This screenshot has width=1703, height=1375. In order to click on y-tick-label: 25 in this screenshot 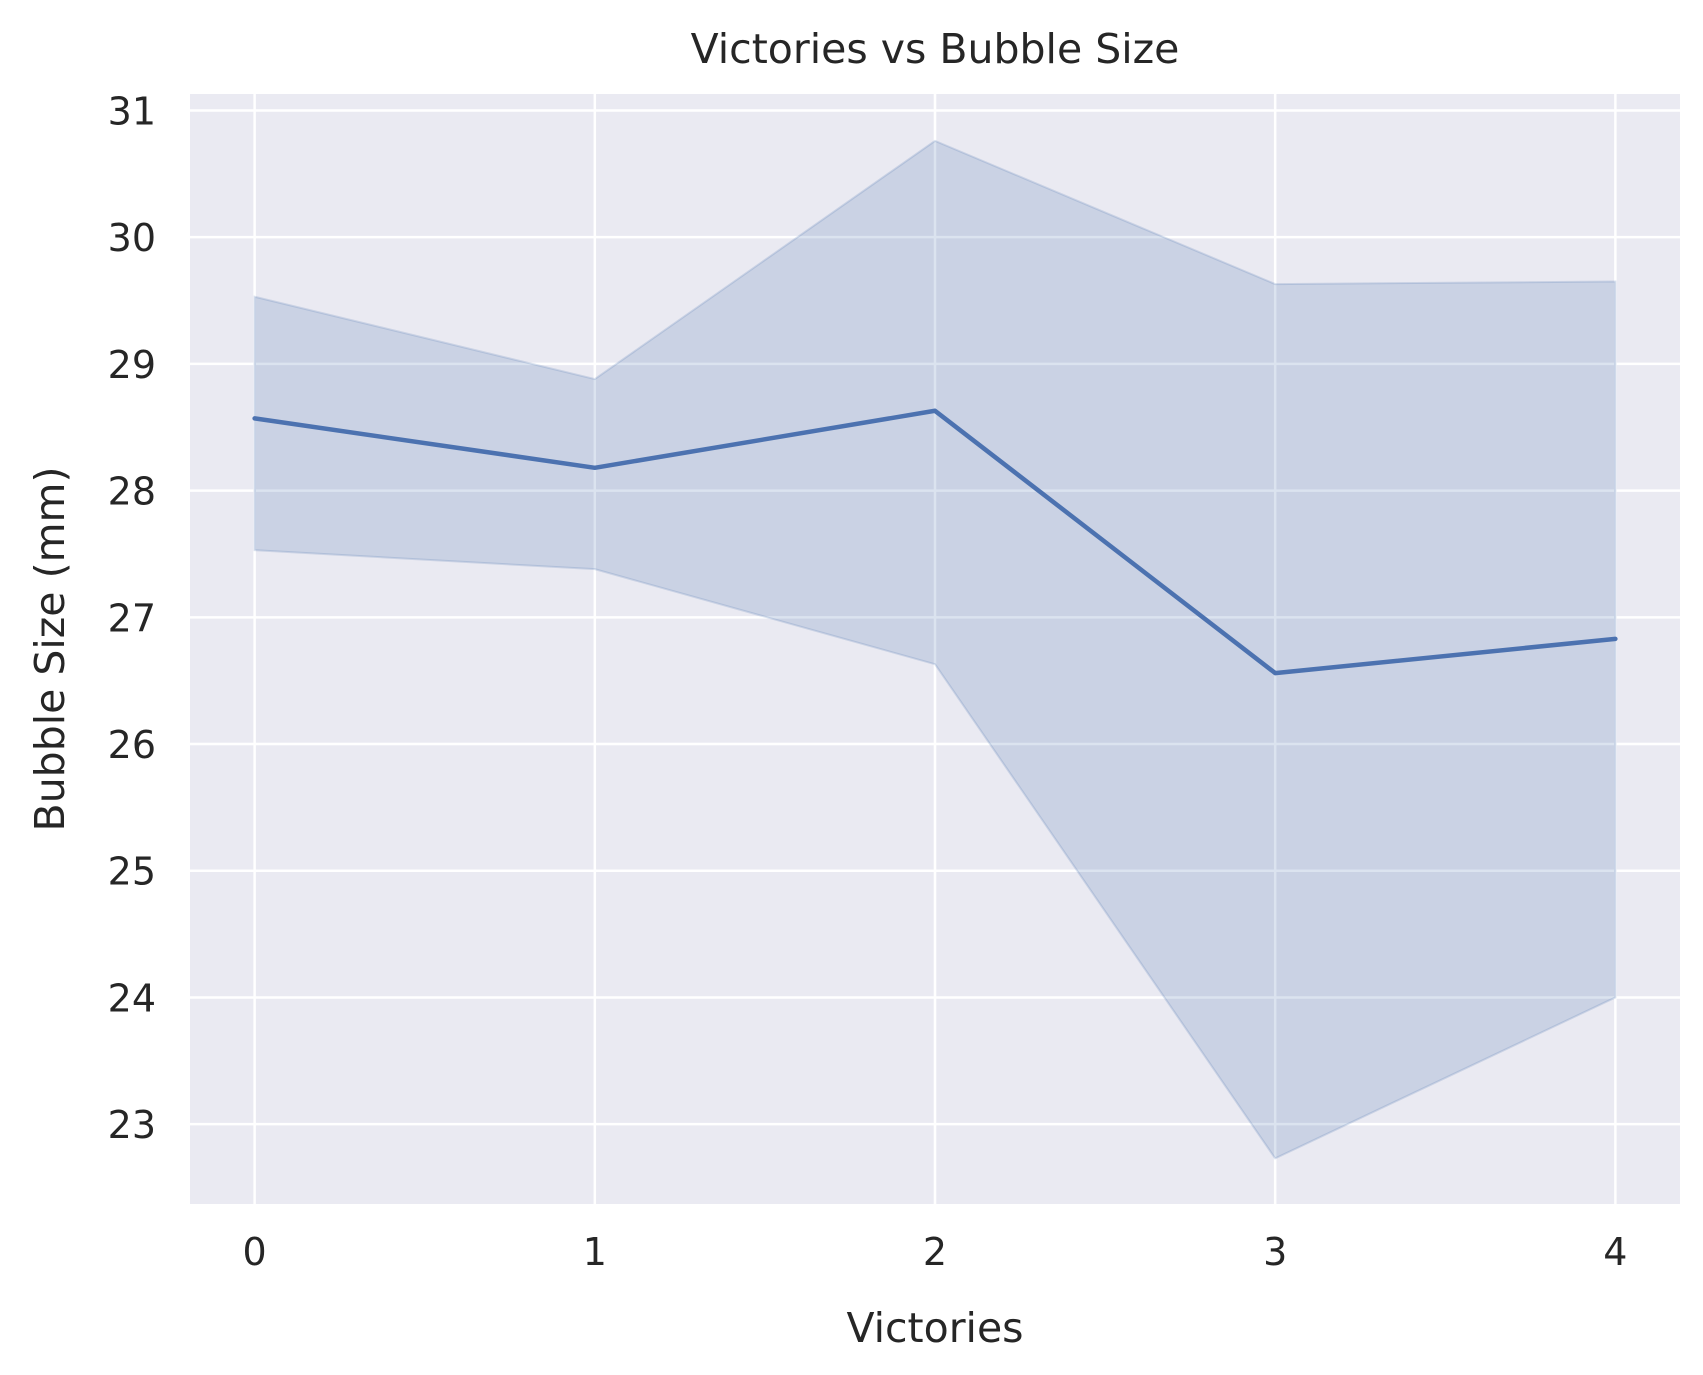, I will do `click(132, 872)`.